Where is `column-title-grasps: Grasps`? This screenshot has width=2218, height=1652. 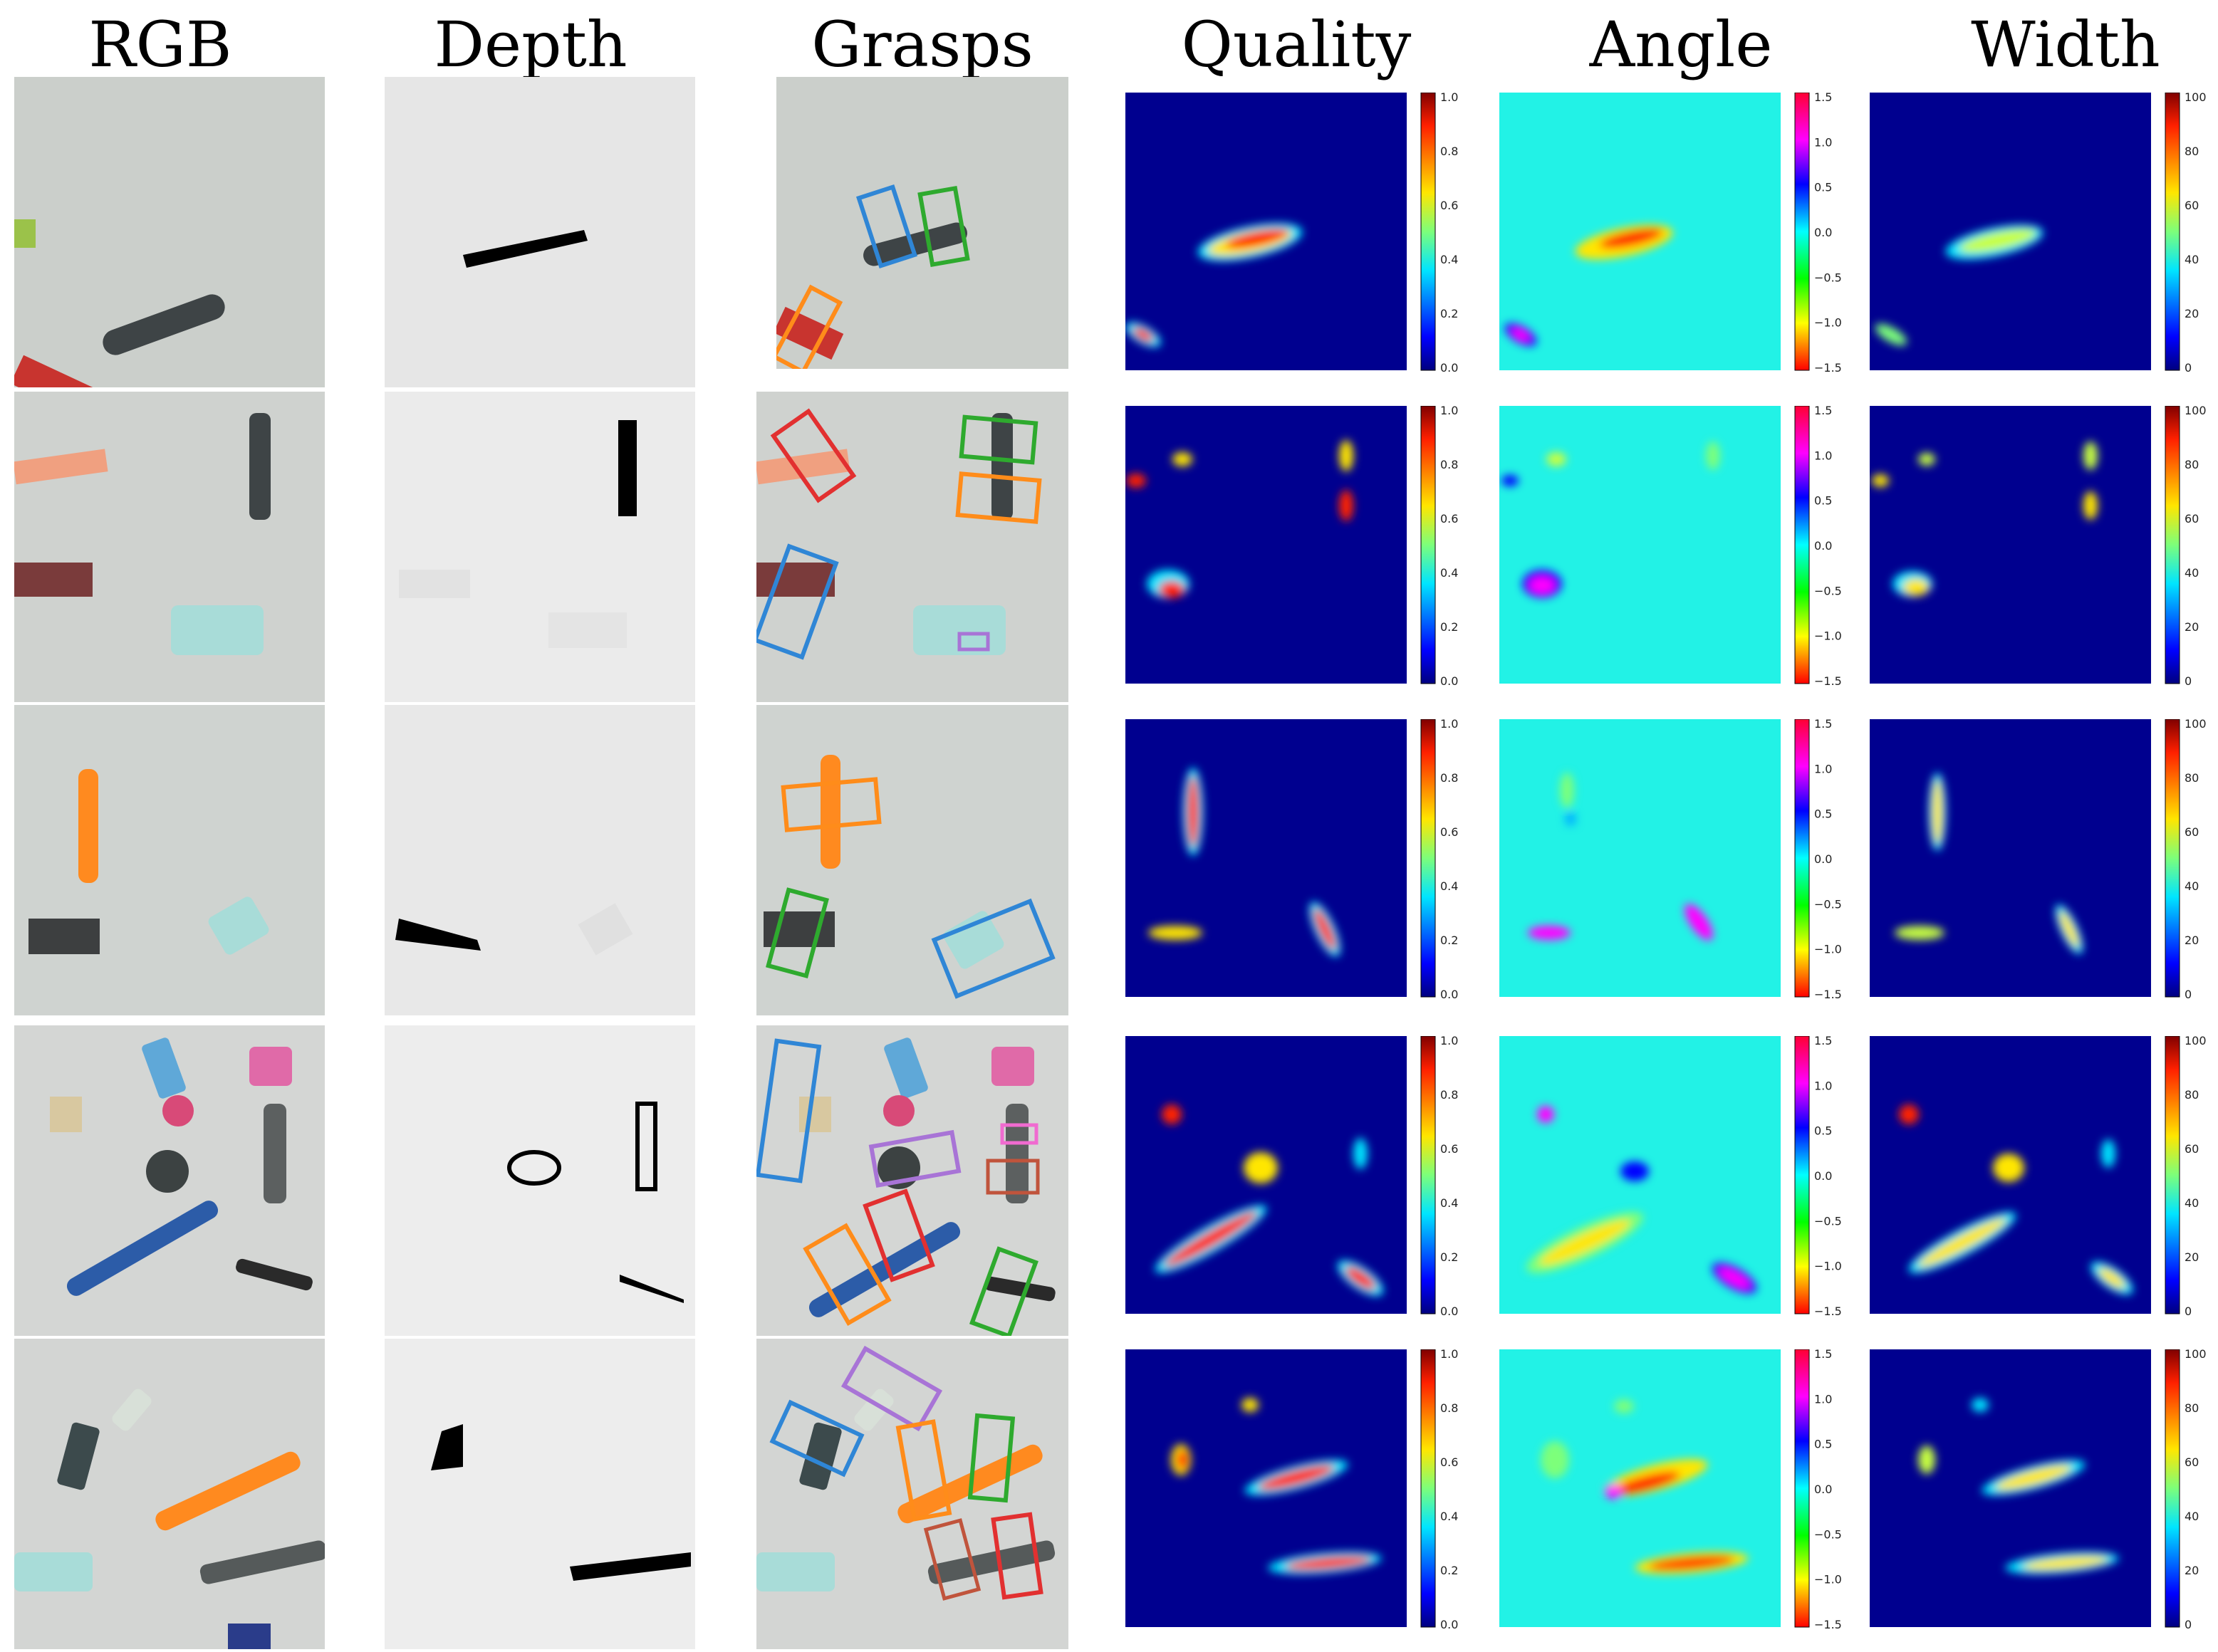
column-title-grasps: Grasps is located at coordinates (922, 44).